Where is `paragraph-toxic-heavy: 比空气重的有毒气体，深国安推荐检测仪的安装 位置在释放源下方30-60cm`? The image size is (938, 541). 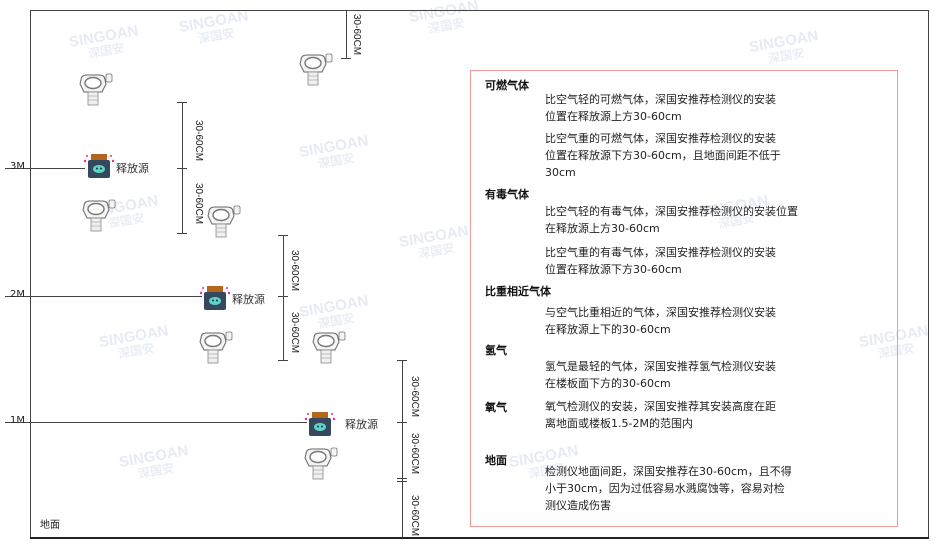 paragraph-toxic-heavy: 比空气重的有毒气体，深国安推荐检测仪的安装 位置在释放源下方30-60cm is located at coordinates (660, 261).